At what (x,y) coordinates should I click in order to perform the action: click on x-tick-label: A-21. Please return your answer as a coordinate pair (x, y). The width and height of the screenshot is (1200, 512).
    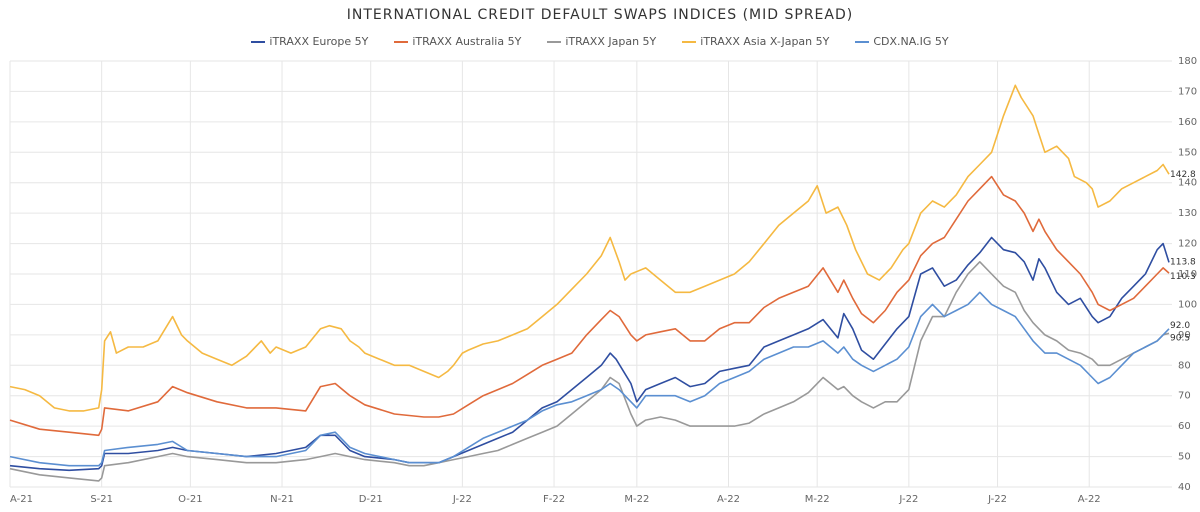
    Looking at the image, I should click on (21, 499).